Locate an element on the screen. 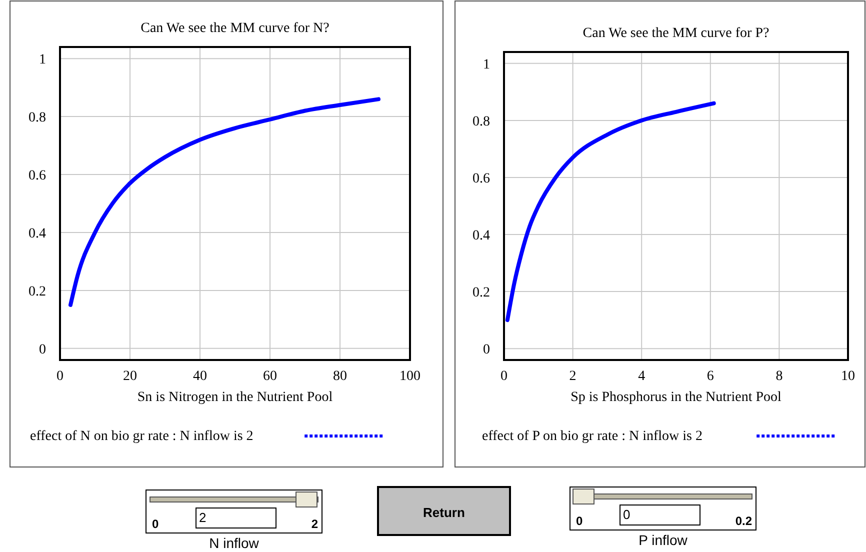 This screenshot has width=866, height=552. chart-title: Can We see the MM curve for P? is located at coordinates (676, 33).